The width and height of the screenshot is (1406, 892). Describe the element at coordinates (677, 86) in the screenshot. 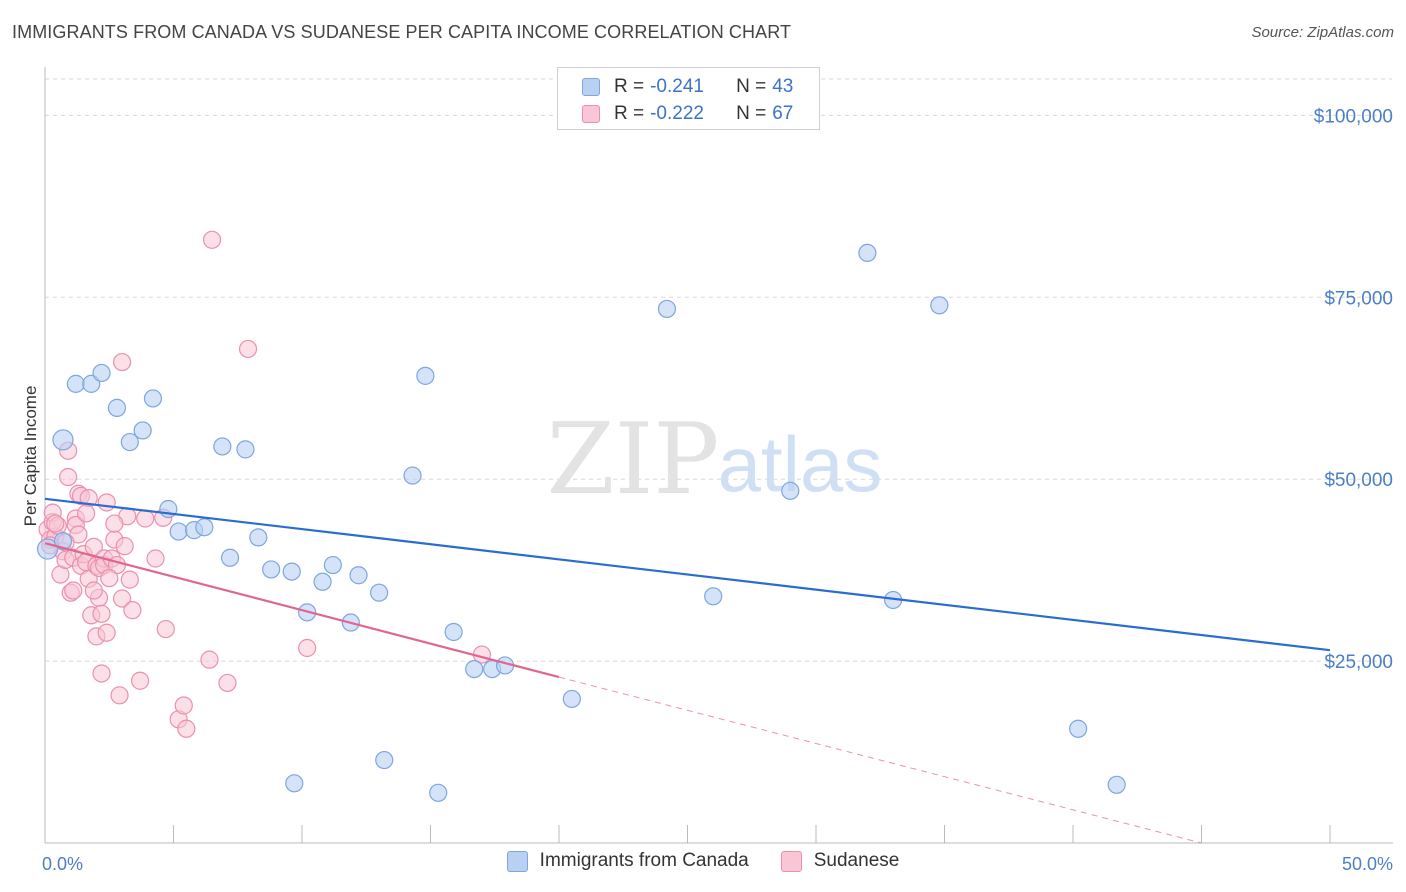

I see `r-value: -0.241` at that location.